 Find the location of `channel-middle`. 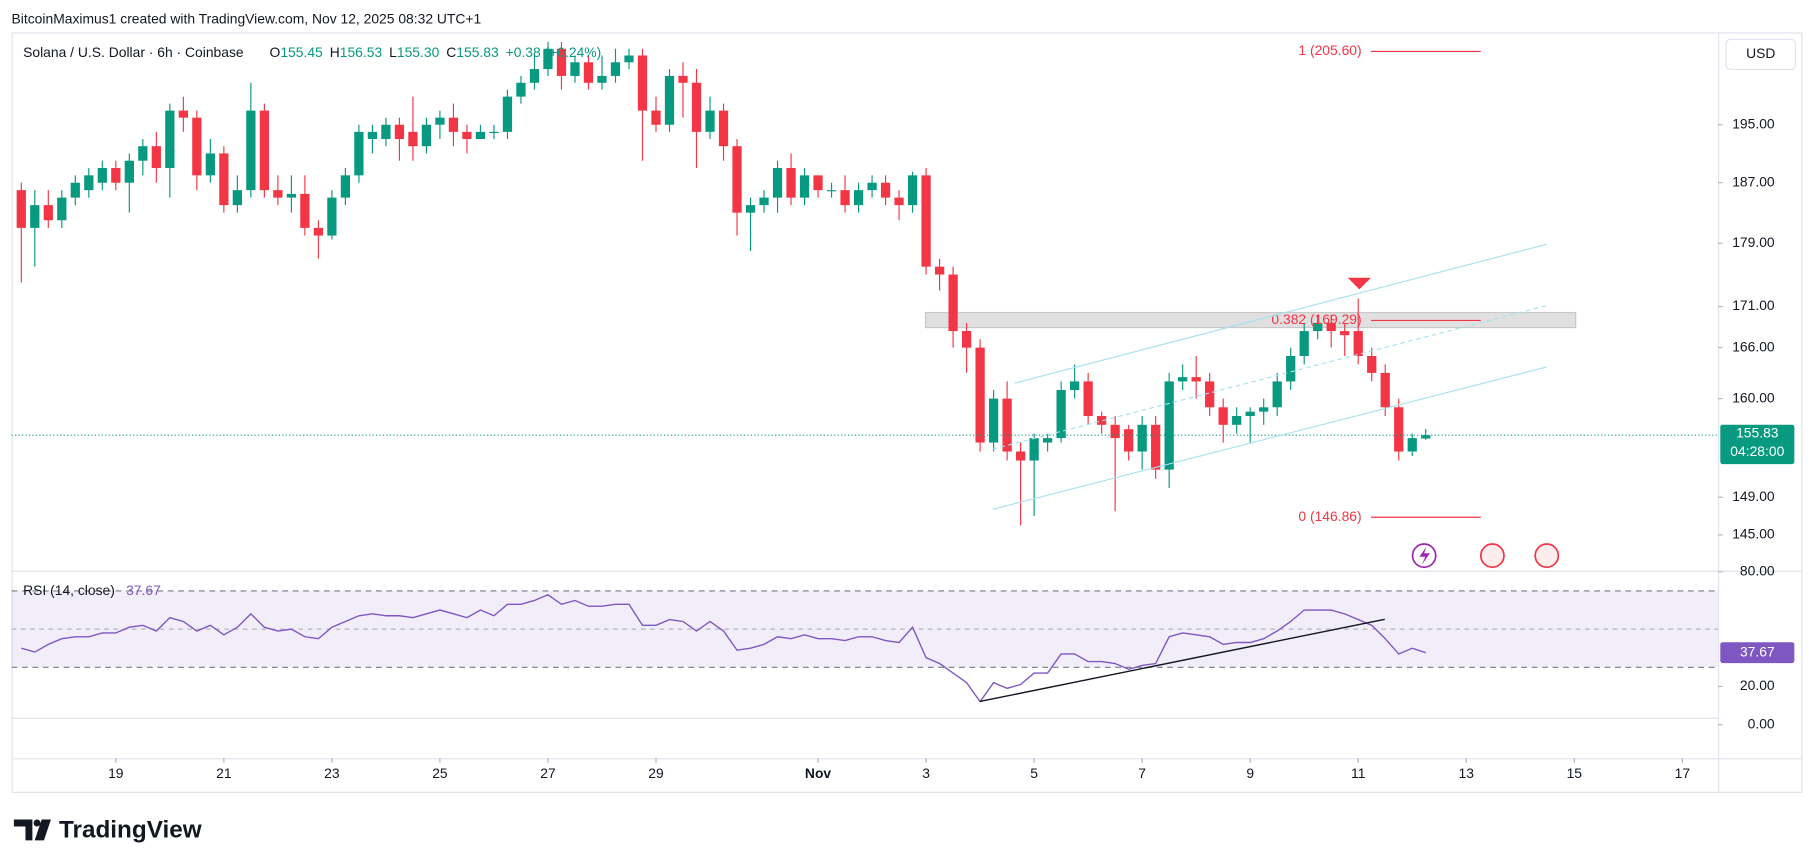

channel-middle is located at coordinates (1269, 377).